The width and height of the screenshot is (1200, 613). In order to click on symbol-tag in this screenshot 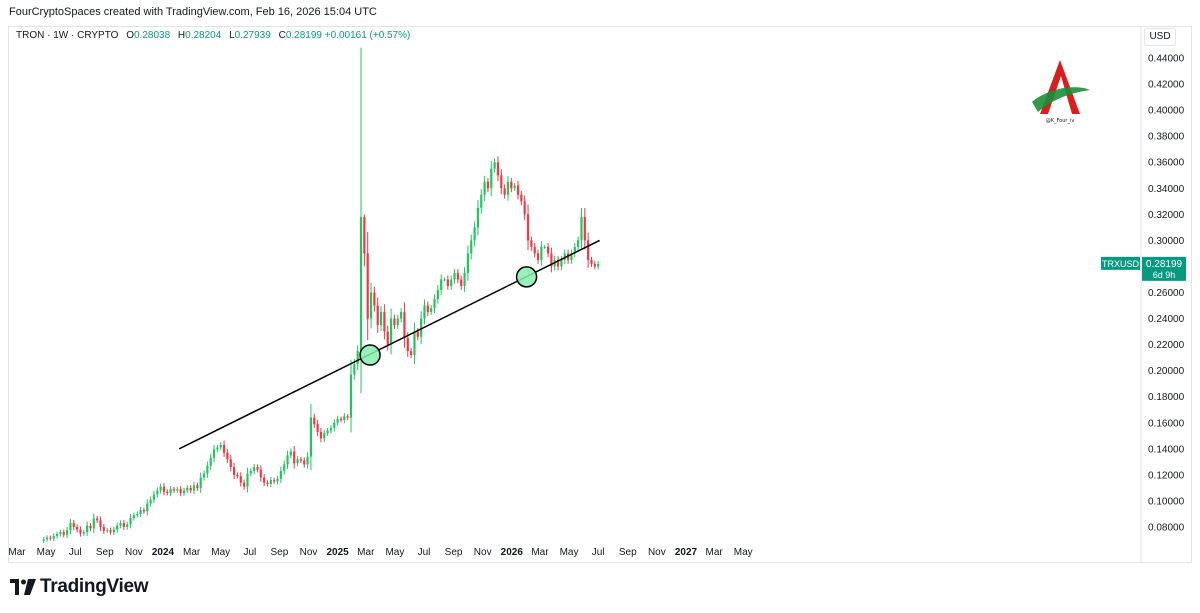, I will do `click(1120, 263)`.